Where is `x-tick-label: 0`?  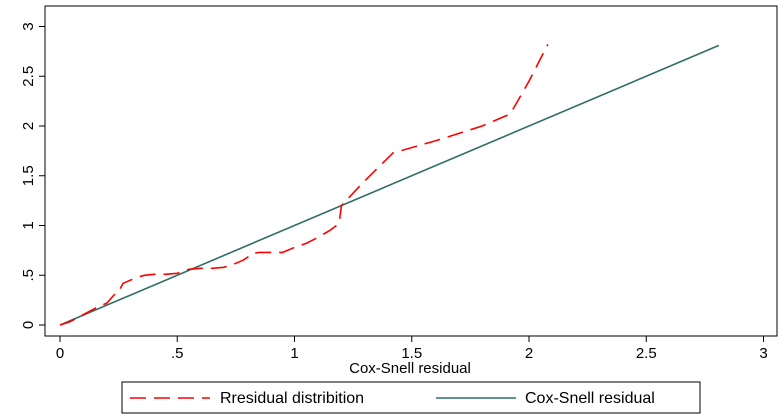 x-tick-label: 0 is located at coordinates (60, 353).